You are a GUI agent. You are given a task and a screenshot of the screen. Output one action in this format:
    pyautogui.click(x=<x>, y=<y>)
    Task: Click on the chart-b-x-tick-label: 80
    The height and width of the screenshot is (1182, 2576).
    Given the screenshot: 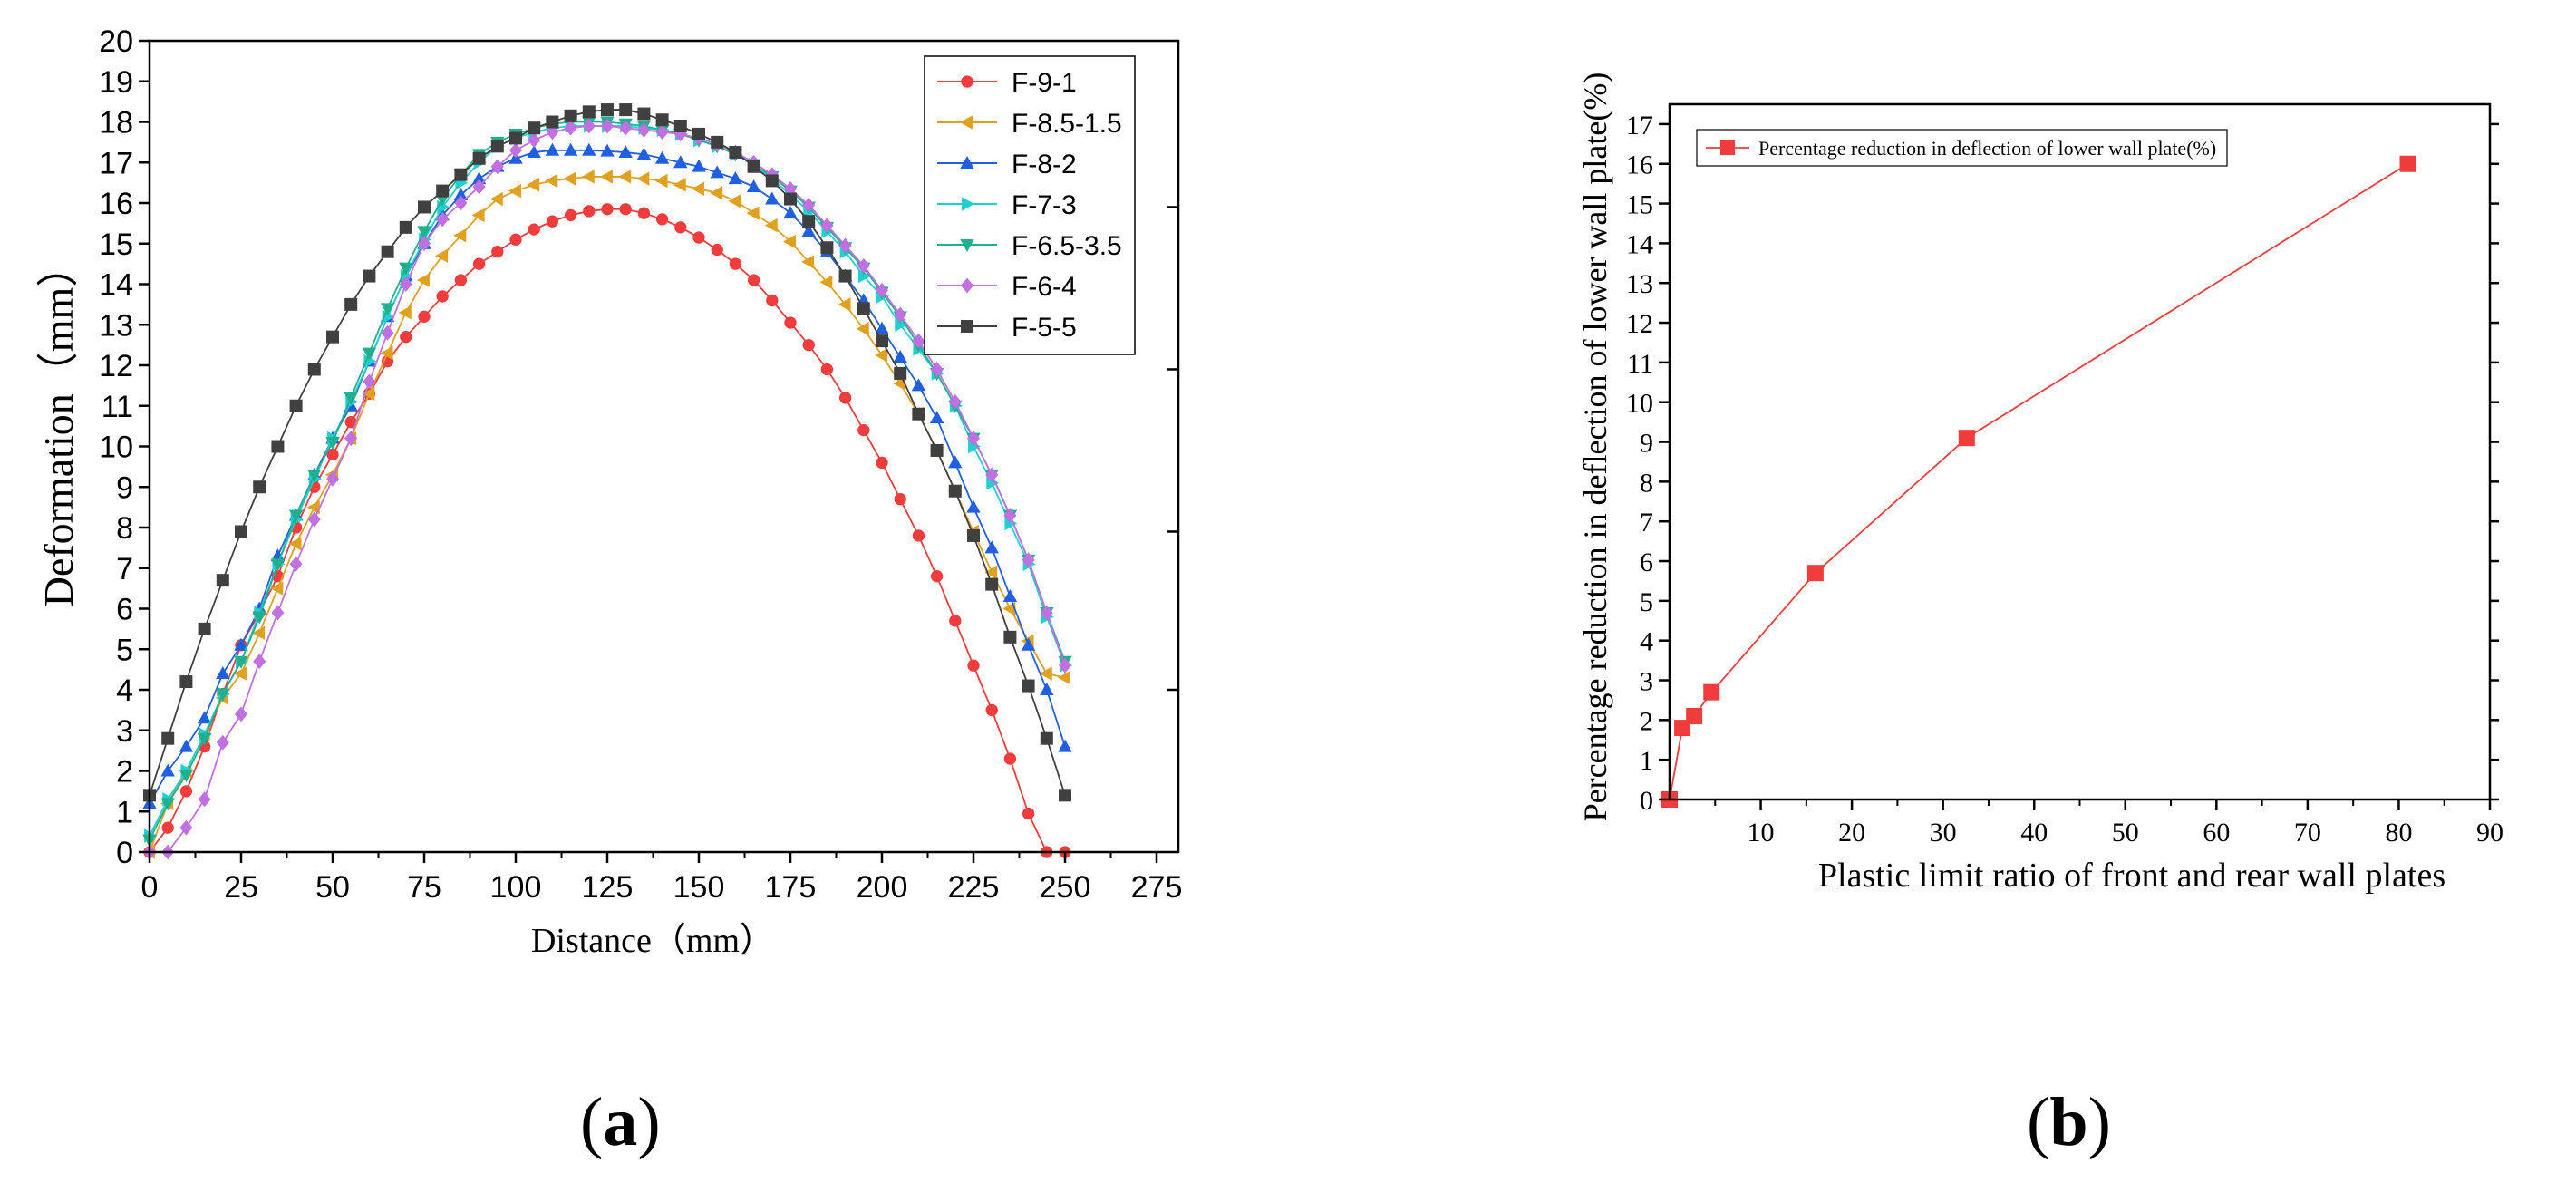 What is the action you would take?
    pyautogui.click(x=2398, y=833)
    